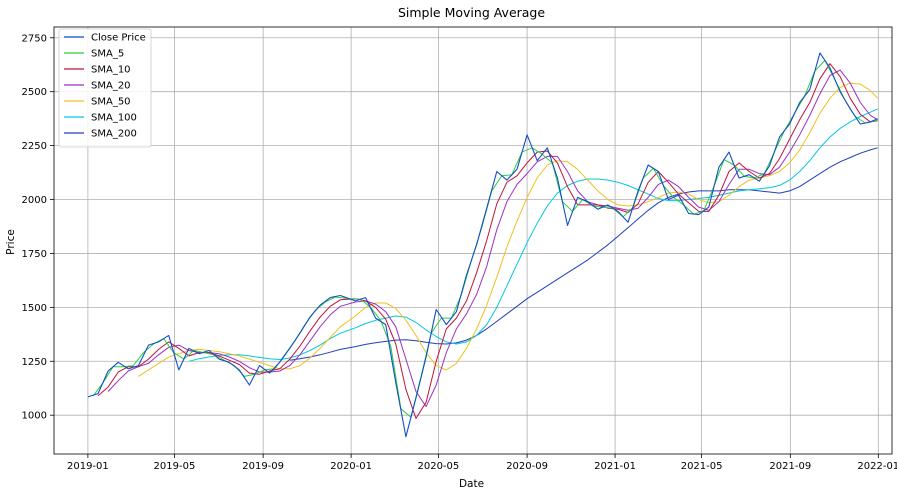 The width and height of the screenshot is (897, 500). I want to click on y-tick-label: 2000, so click(34, 200).